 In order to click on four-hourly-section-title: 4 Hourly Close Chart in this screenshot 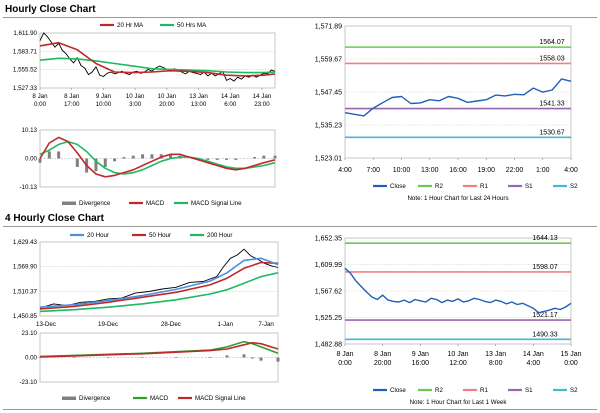, I will do `click(54, 218)`.